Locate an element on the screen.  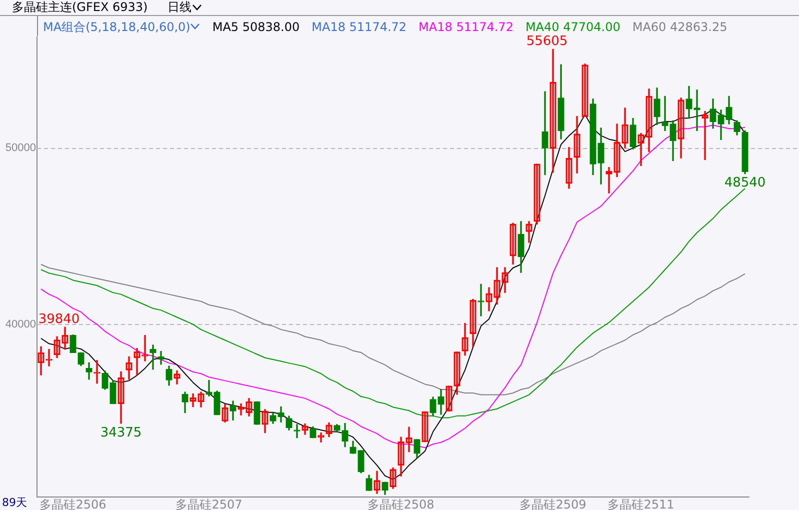
x-tick-label: 多晶硅2511 is located at coordinates (641, 503).